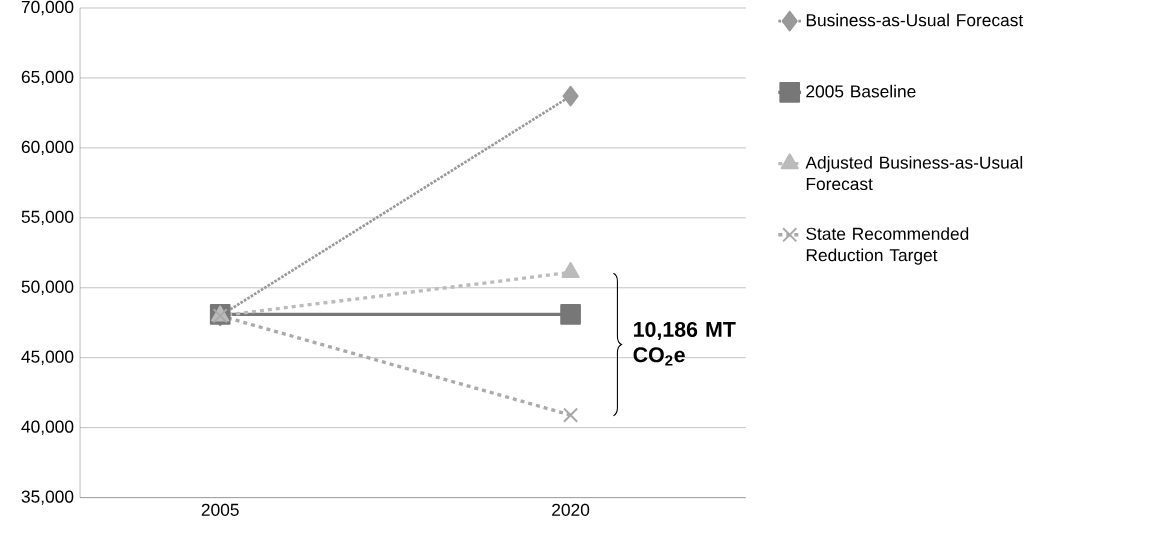 This screenshot has height=548, width=1158. I want to click on x-tick-label: 2020, so click(571, 509).